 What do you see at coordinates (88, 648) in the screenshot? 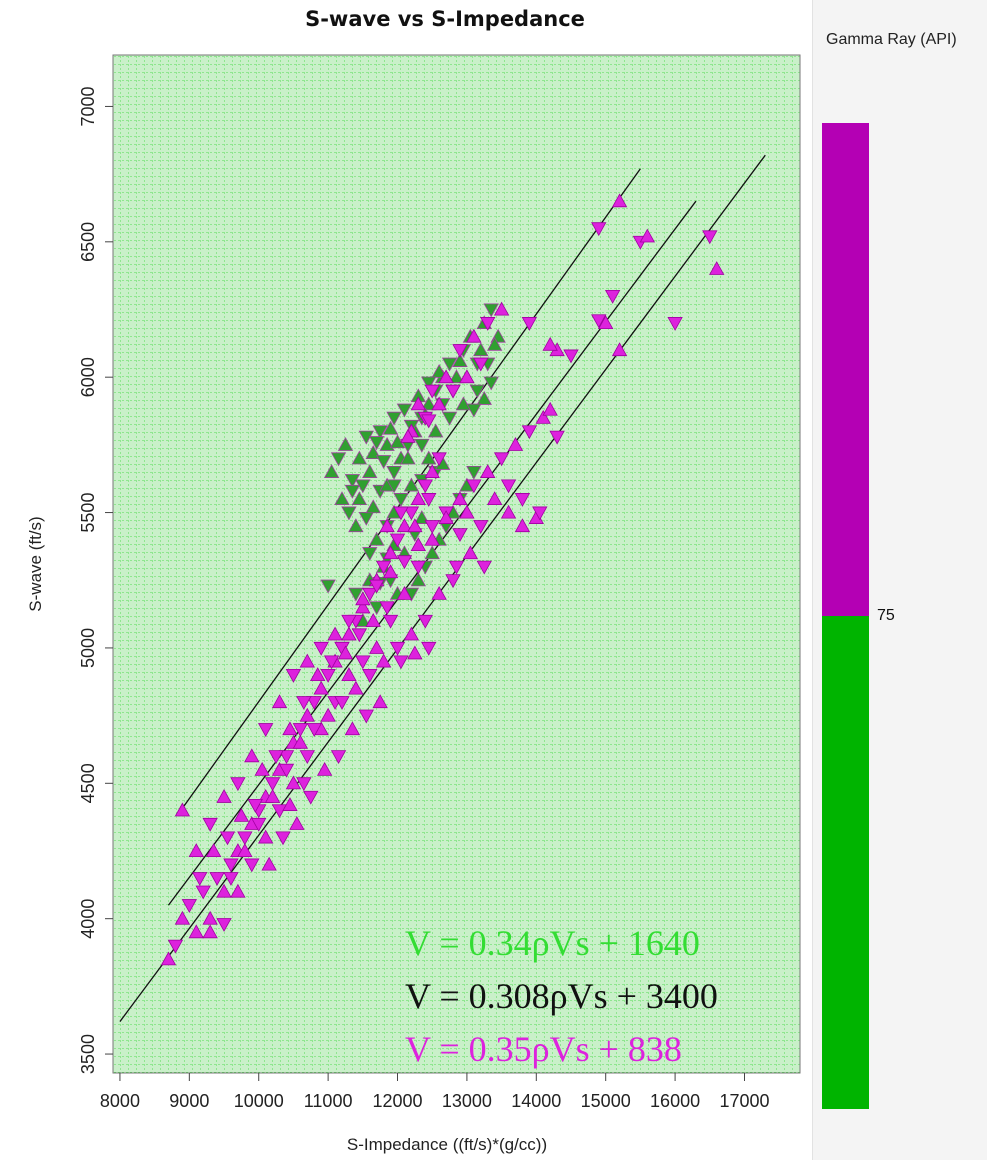
I see `y-tick-label: 5000` at bounding box center [88, 648].